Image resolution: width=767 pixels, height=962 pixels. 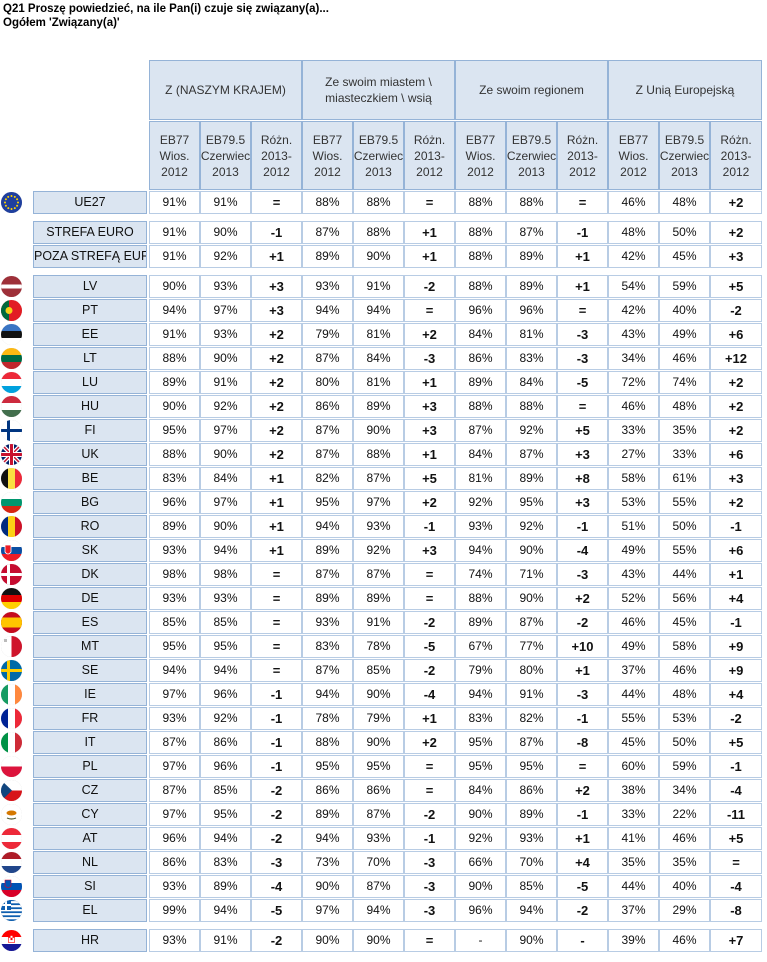 I want to click on row-label: CZ, so click(x=90, y=790).